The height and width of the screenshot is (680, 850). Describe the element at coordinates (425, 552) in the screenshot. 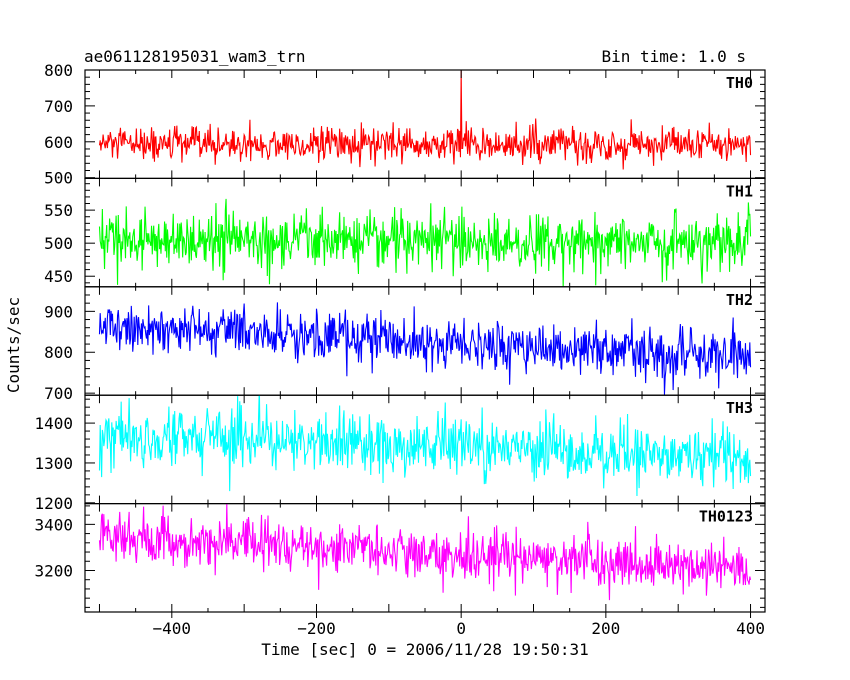

I see `series-line-th0123` at that location.